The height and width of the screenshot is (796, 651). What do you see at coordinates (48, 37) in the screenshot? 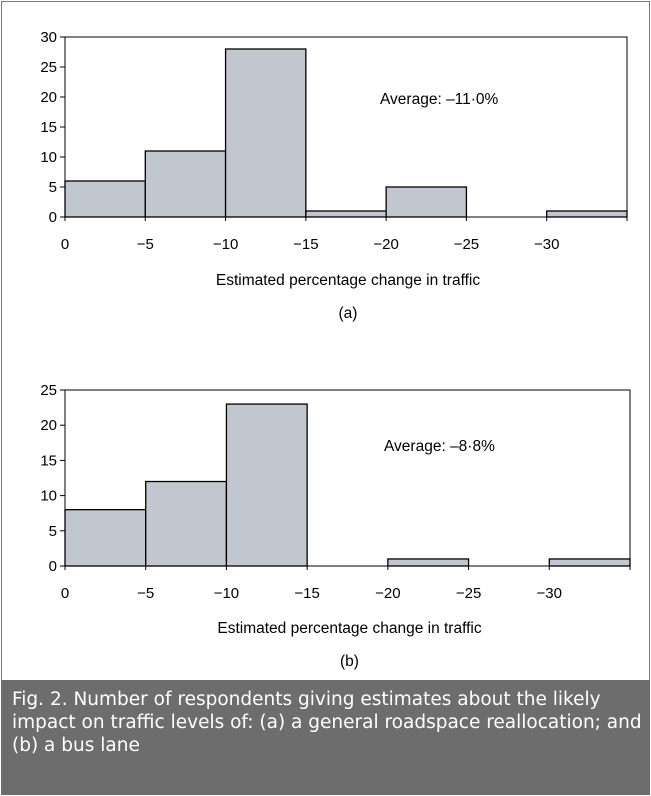
I see `y-tick-label: 30` at bounding box center [48, 37].